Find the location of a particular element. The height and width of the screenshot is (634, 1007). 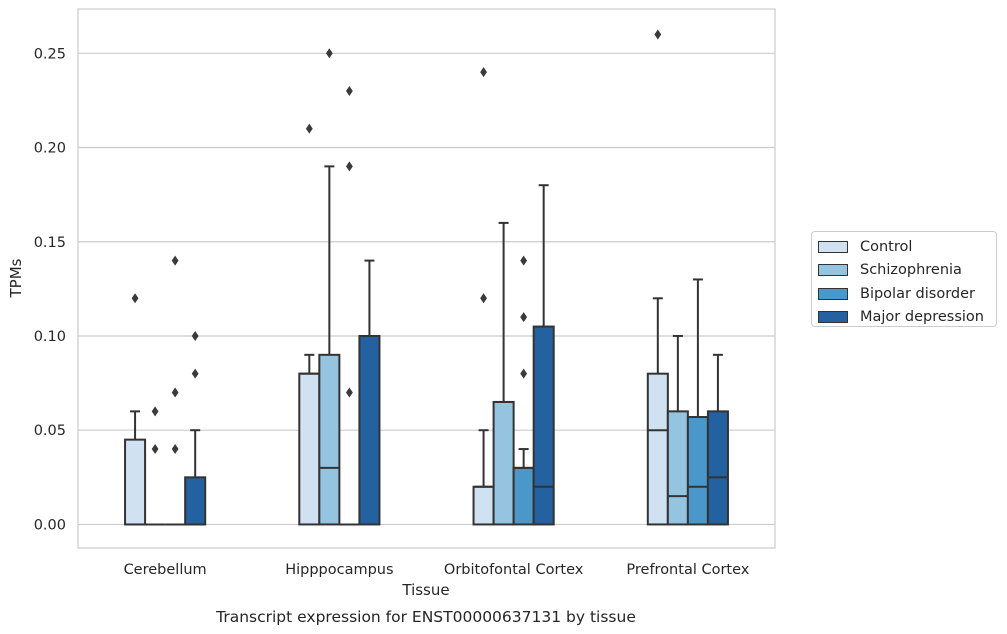

y-tick-labels: 0.00 0.05 0.10 0.15 0.20 0.25 is located at coordinates (50, 289).